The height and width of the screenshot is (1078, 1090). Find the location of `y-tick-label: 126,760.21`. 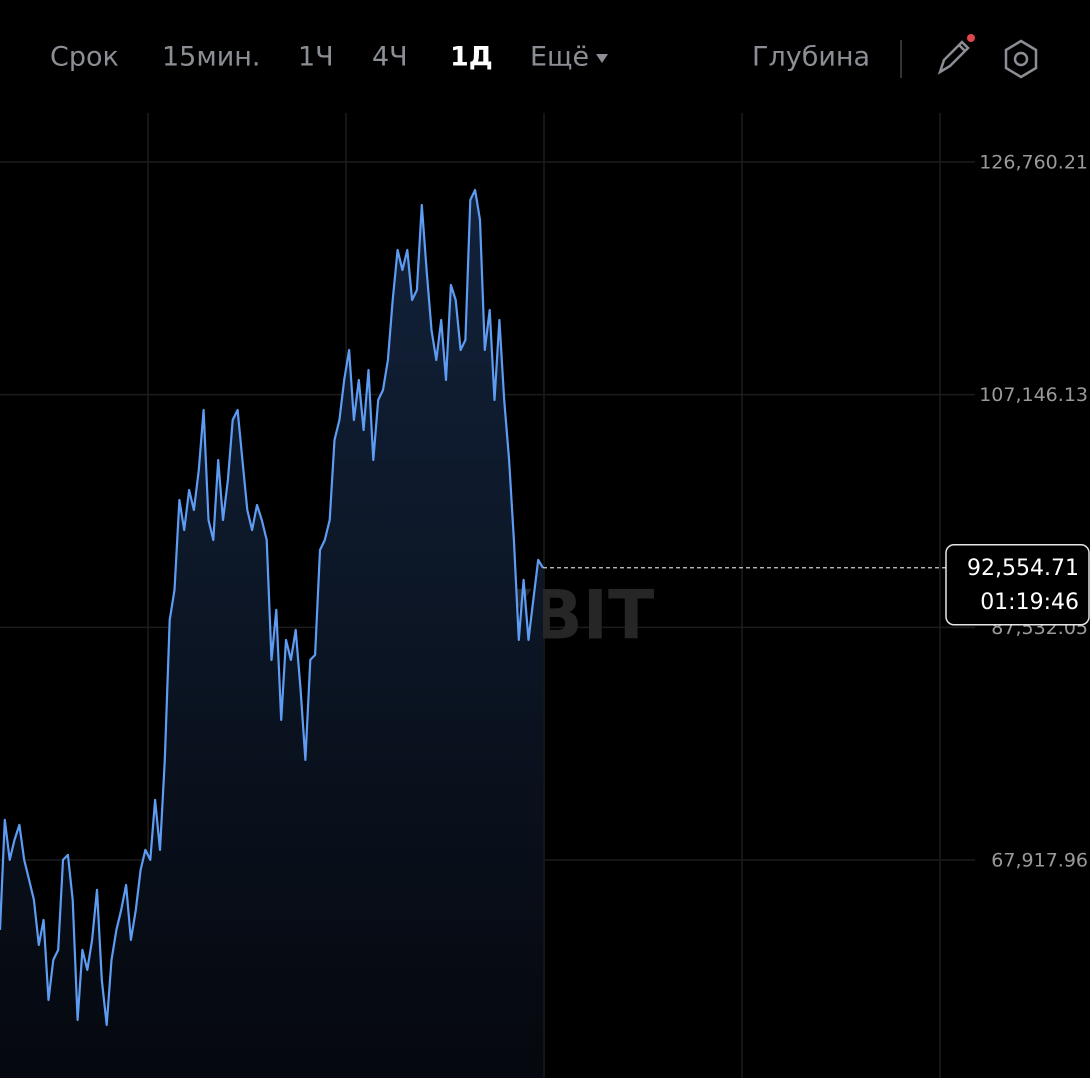

y-tick-label: 126,760.21 is located at coordinates (1033, 163).